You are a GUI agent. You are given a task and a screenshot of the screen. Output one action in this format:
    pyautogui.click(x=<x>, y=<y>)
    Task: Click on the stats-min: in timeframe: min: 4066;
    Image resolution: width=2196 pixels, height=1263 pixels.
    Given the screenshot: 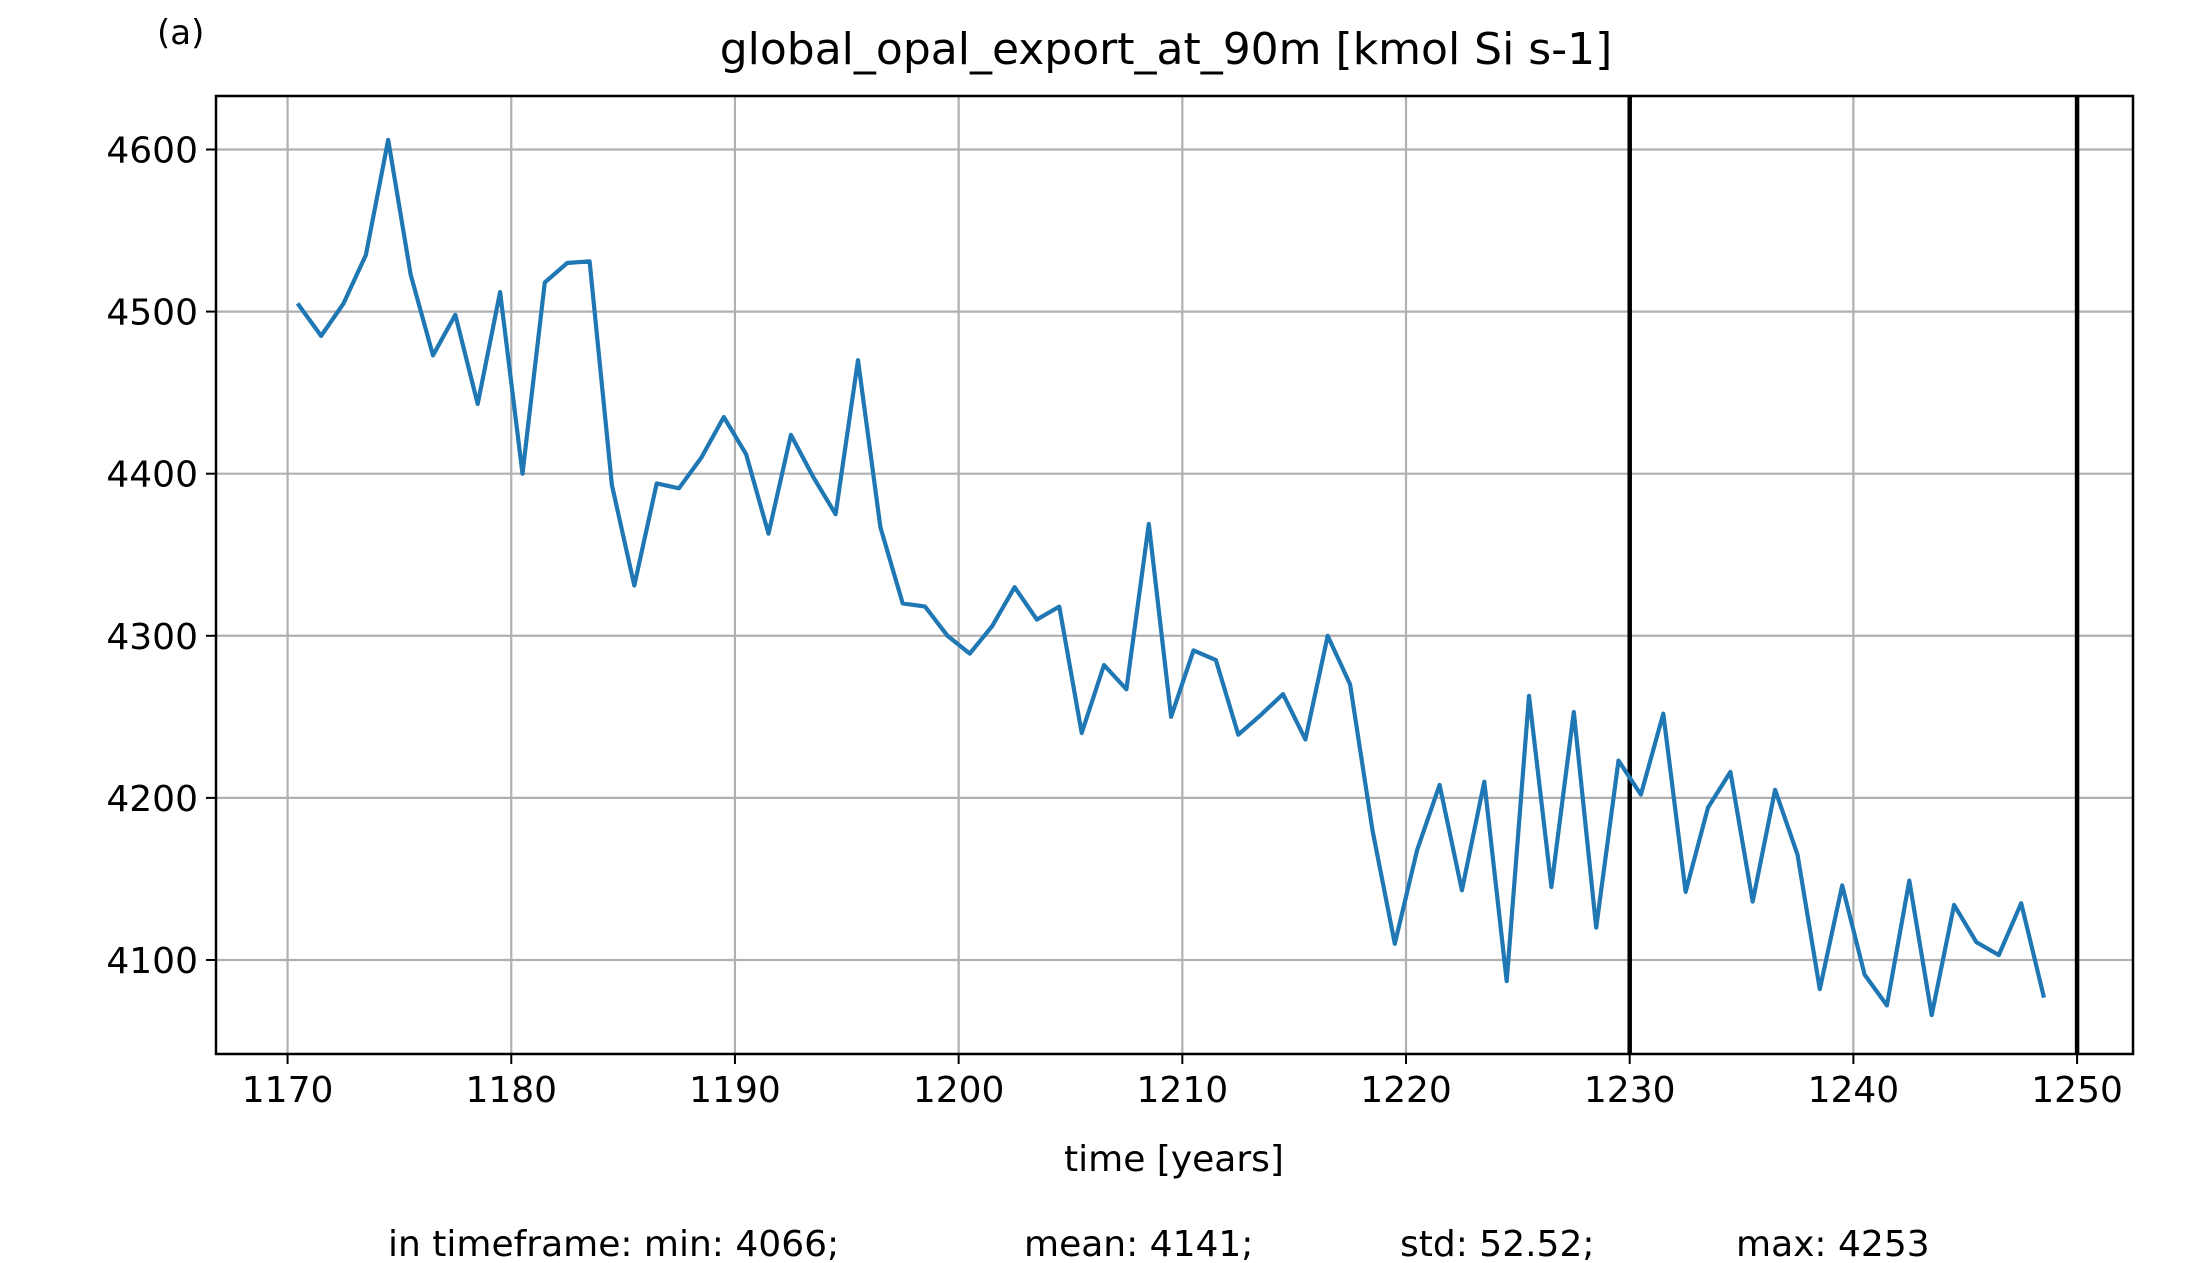 What is the action you would take?
    pyautogui.click(x=613, y=1243)
    